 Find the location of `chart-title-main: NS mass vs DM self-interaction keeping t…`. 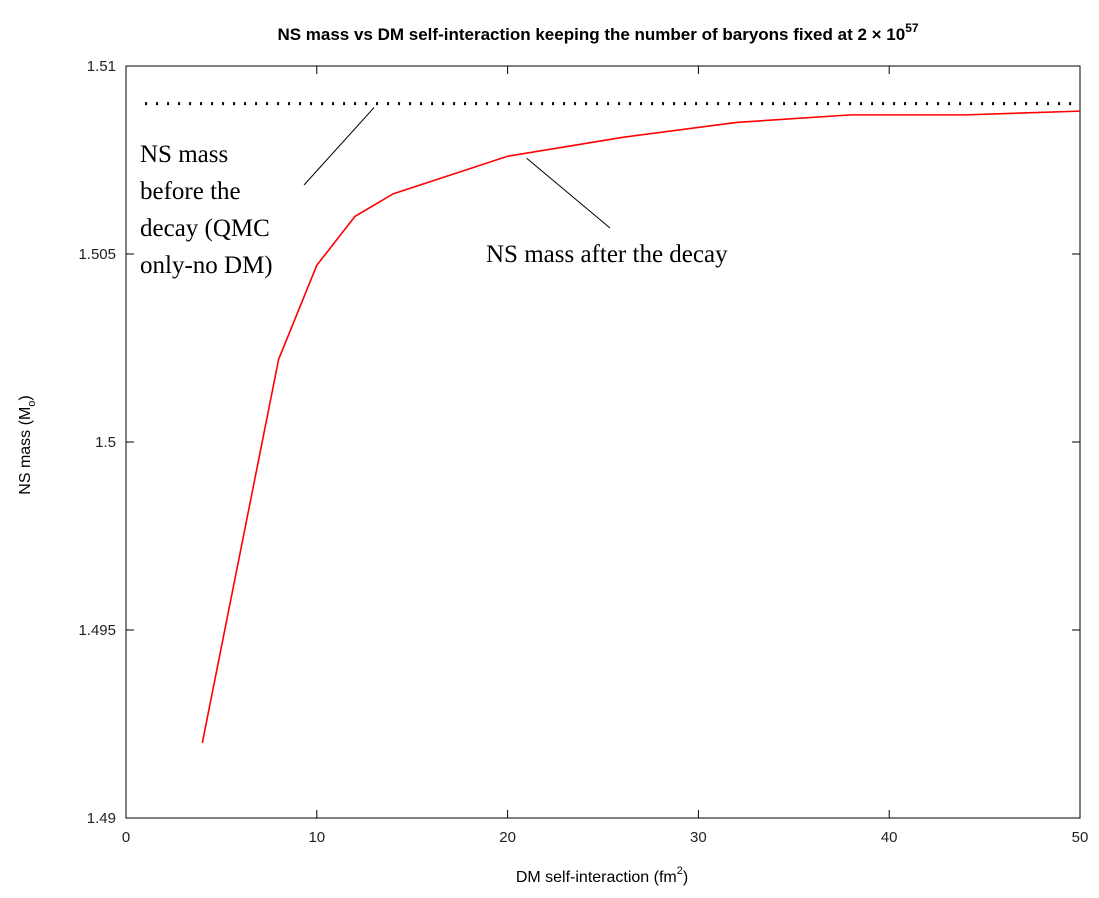

chart-title-main: NS mass vs DM self-interaction keeping t… is located at coordinates (591, 34).